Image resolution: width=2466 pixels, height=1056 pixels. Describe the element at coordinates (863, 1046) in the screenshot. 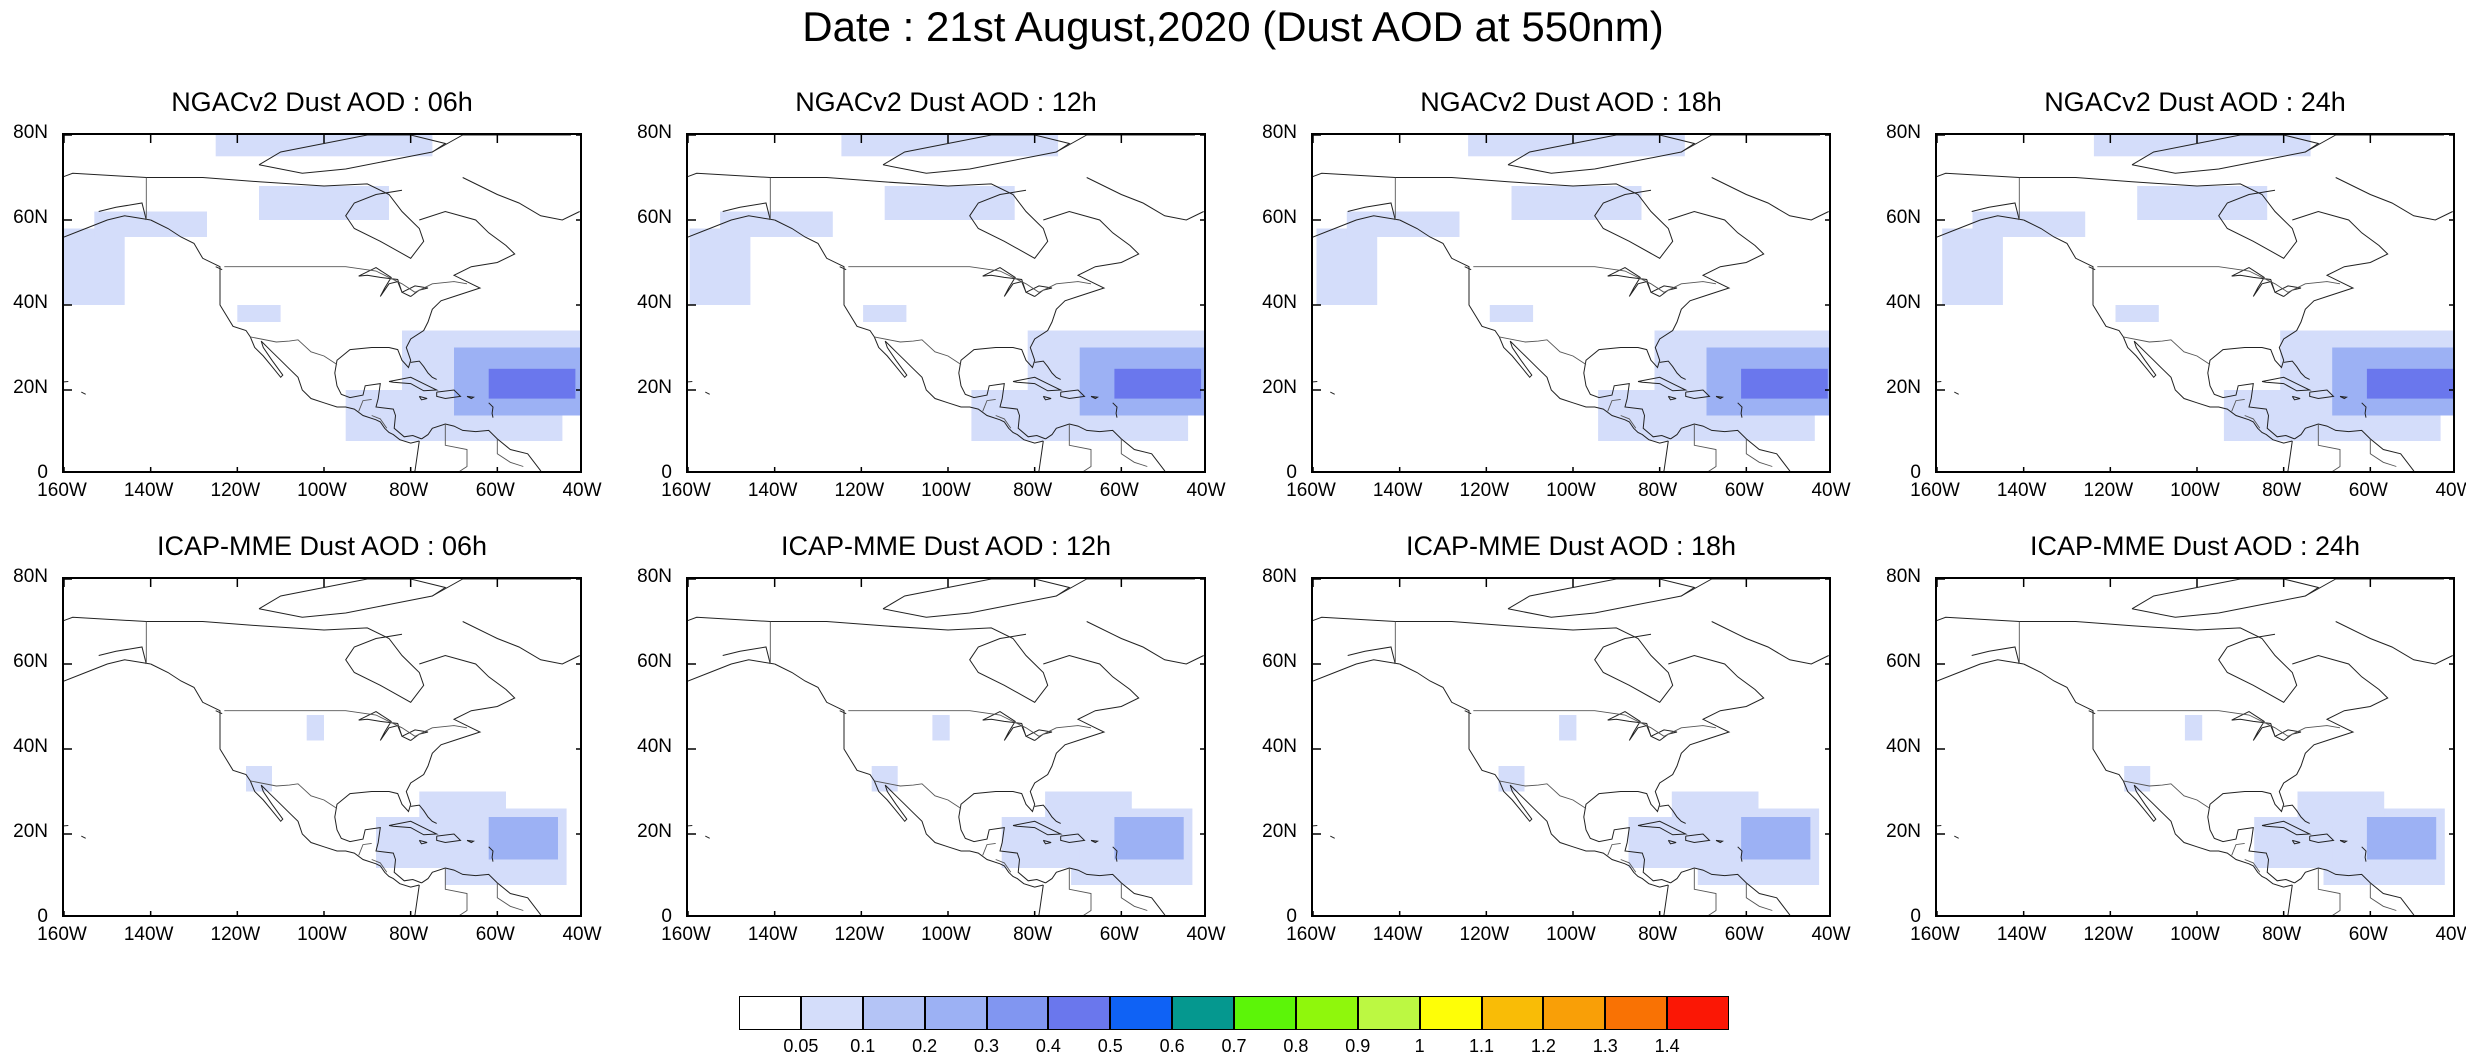

I see `colorbar-label: 0.1` at that location.